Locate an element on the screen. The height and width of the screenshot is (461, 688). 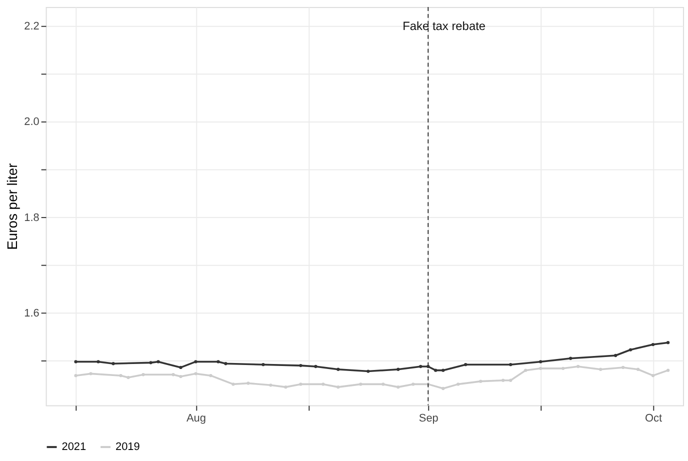
y-tick-label: 2.0 is located at coordinates (32, 122).